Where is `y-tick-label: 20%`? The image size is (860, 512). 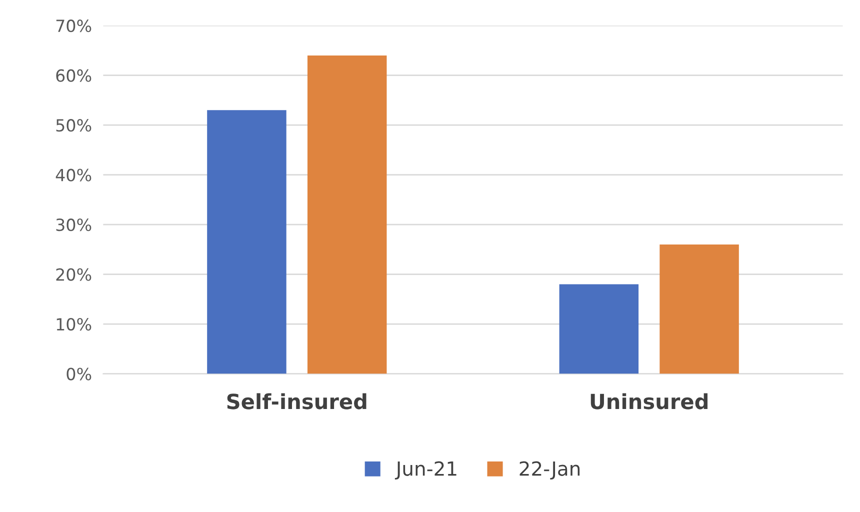
y-tick-label: 20% is located at coordinates (74, 274).